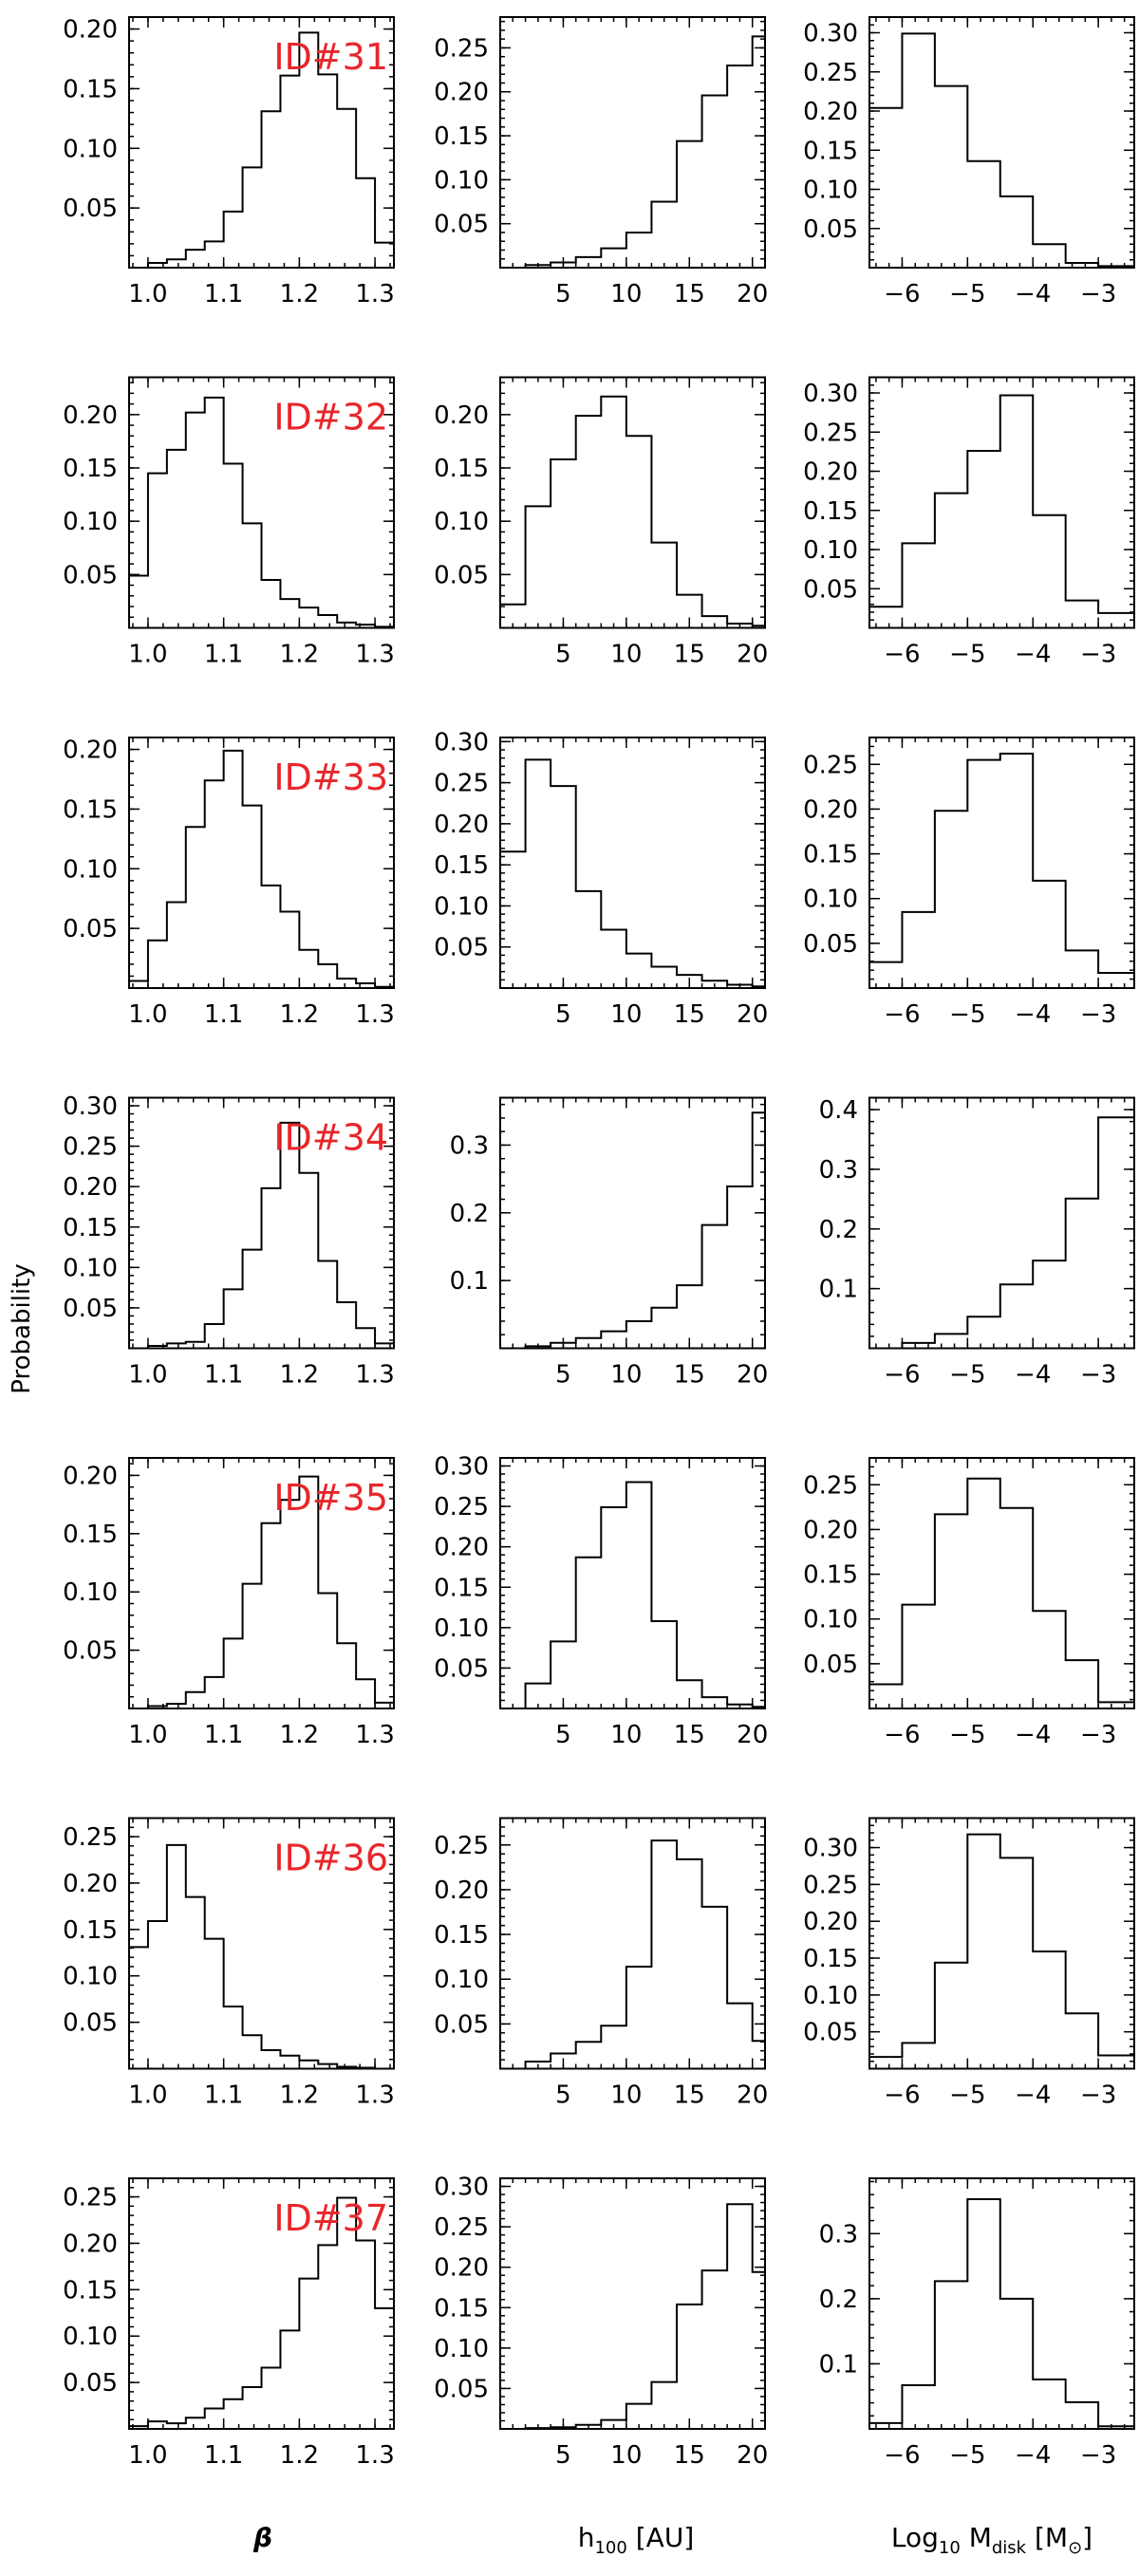 This screenshot has width=1139, height=2576. Describe the element at coordinates (299, 655) in the screenshot. I see `x-tick-label: 1.2` at that location.